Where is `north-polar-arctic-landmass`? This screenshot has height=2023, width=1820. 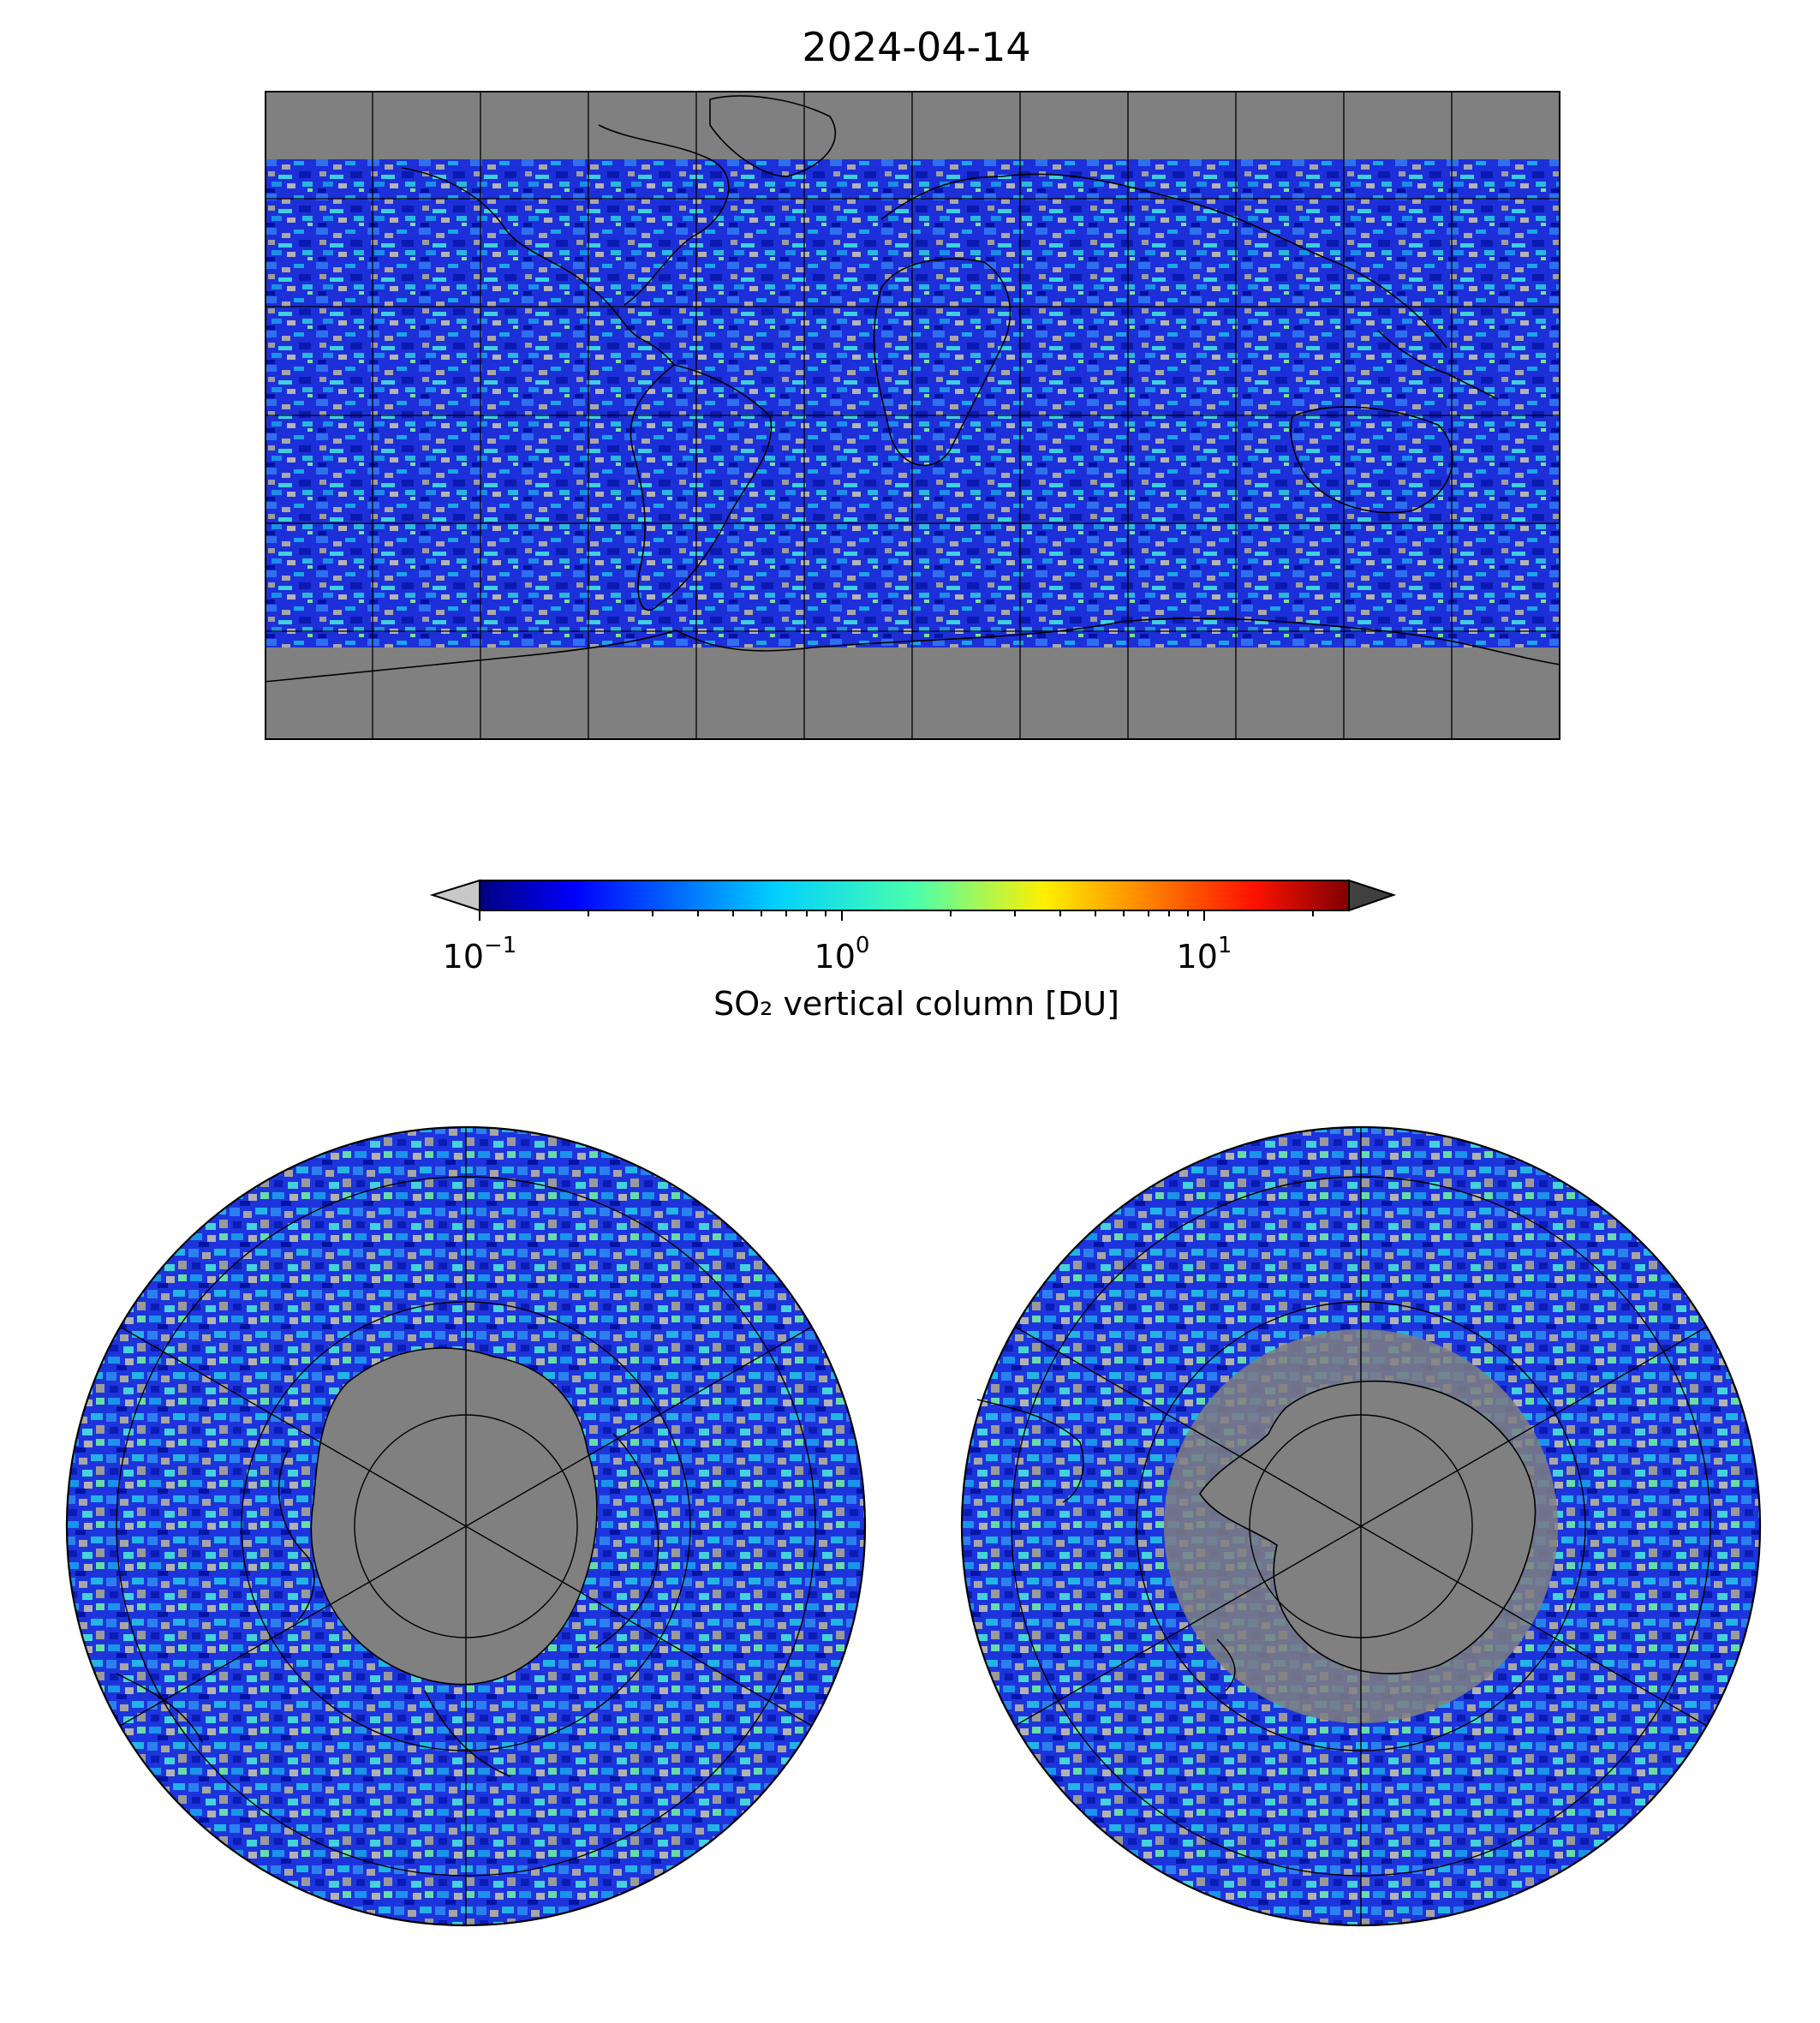 north-polar-arctic-landmass is located at coordinates (454, 1516).